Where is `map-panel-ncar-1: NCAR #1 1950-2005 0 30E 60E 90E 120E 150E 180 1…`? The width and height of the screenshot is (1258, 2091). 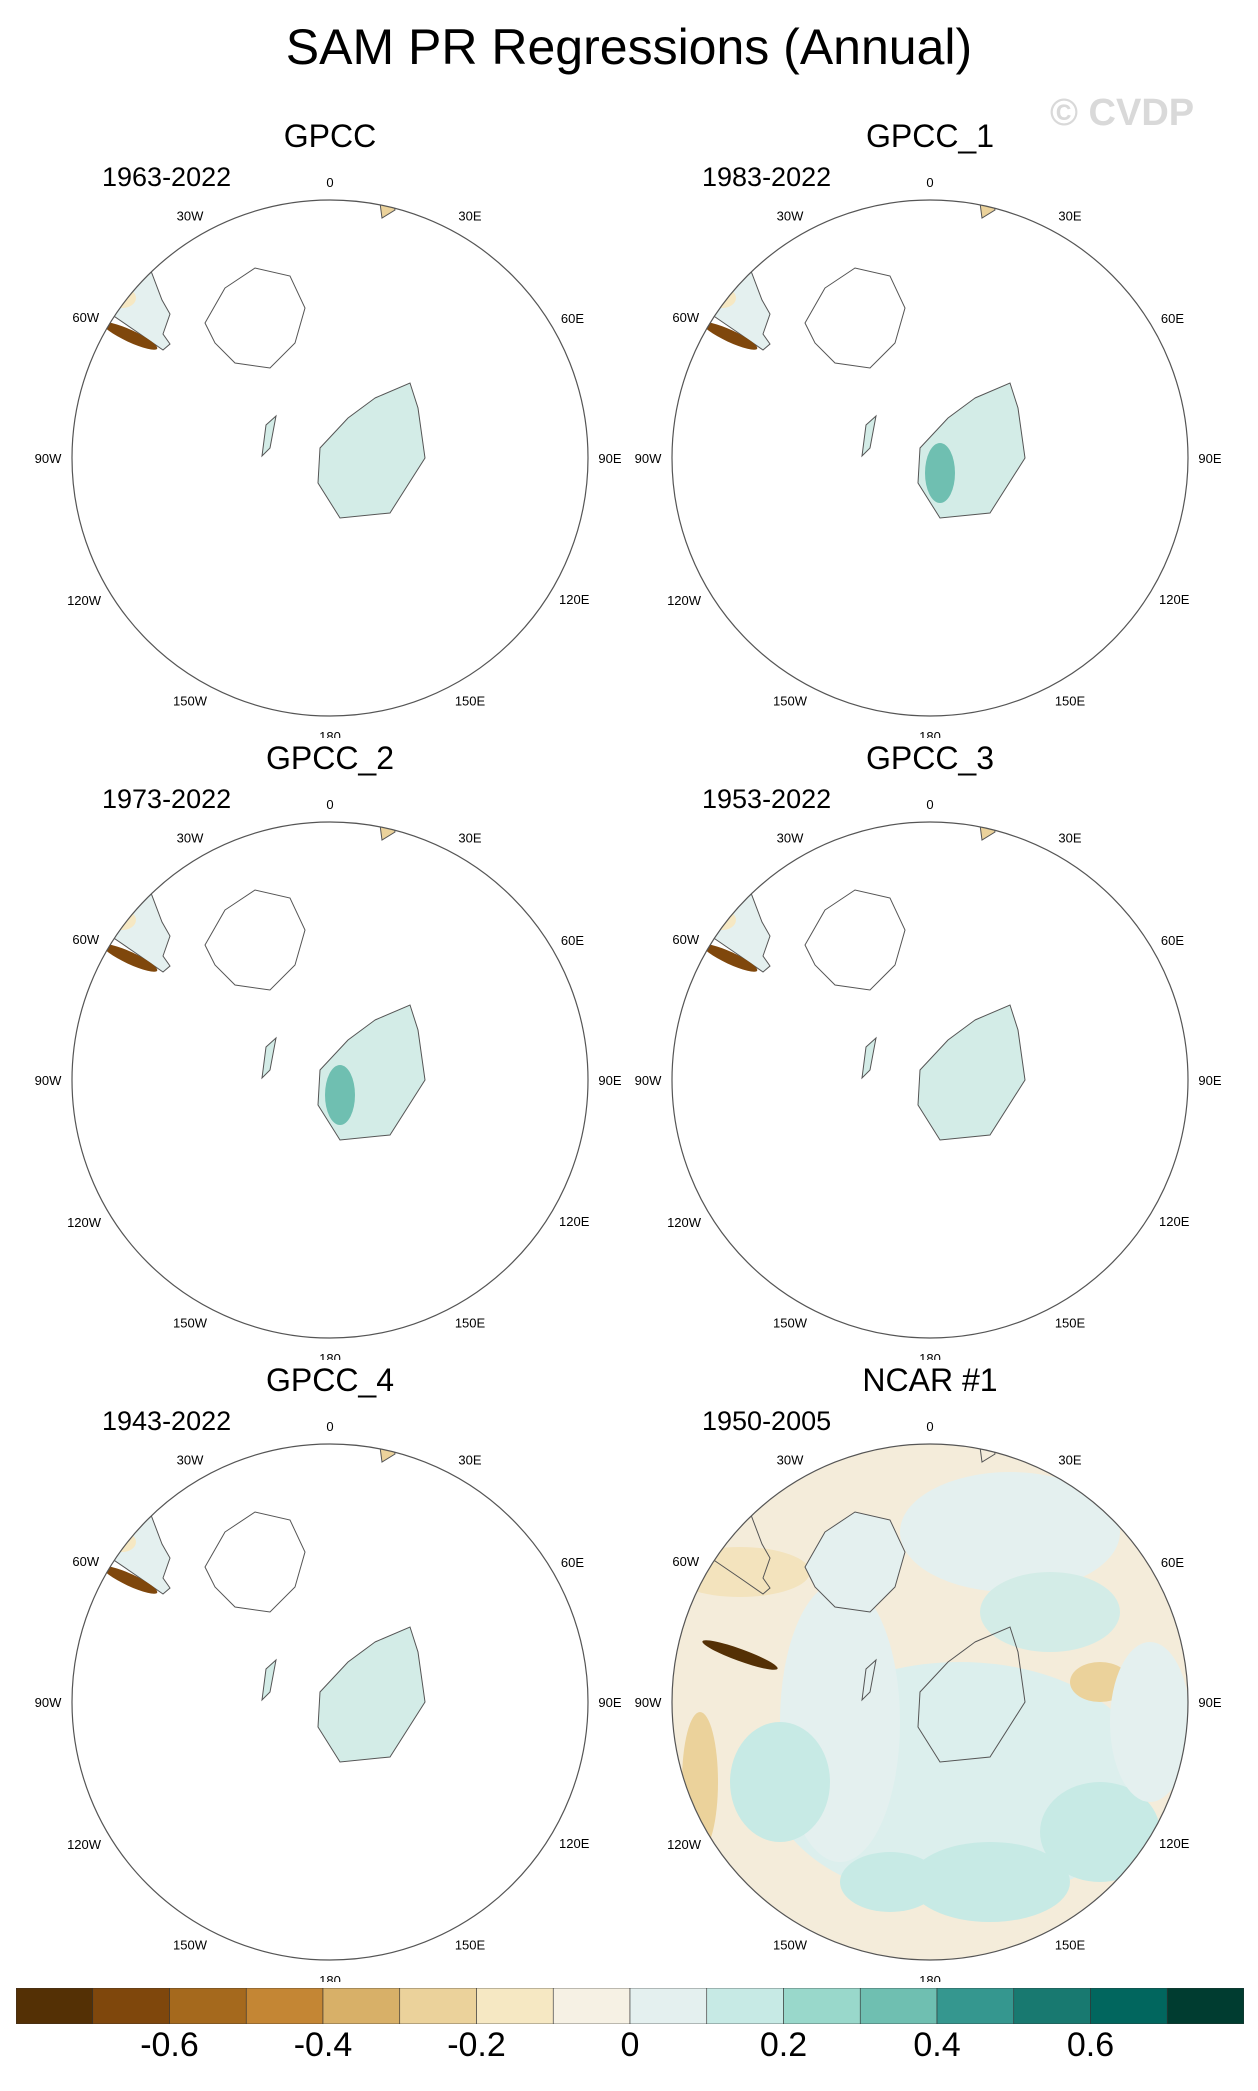 map-panel-ncar-1: NCAR #1 1950-2005 0 30E 60E 90E 120E 150E 180 1… is located at coordinates (930, 1672).